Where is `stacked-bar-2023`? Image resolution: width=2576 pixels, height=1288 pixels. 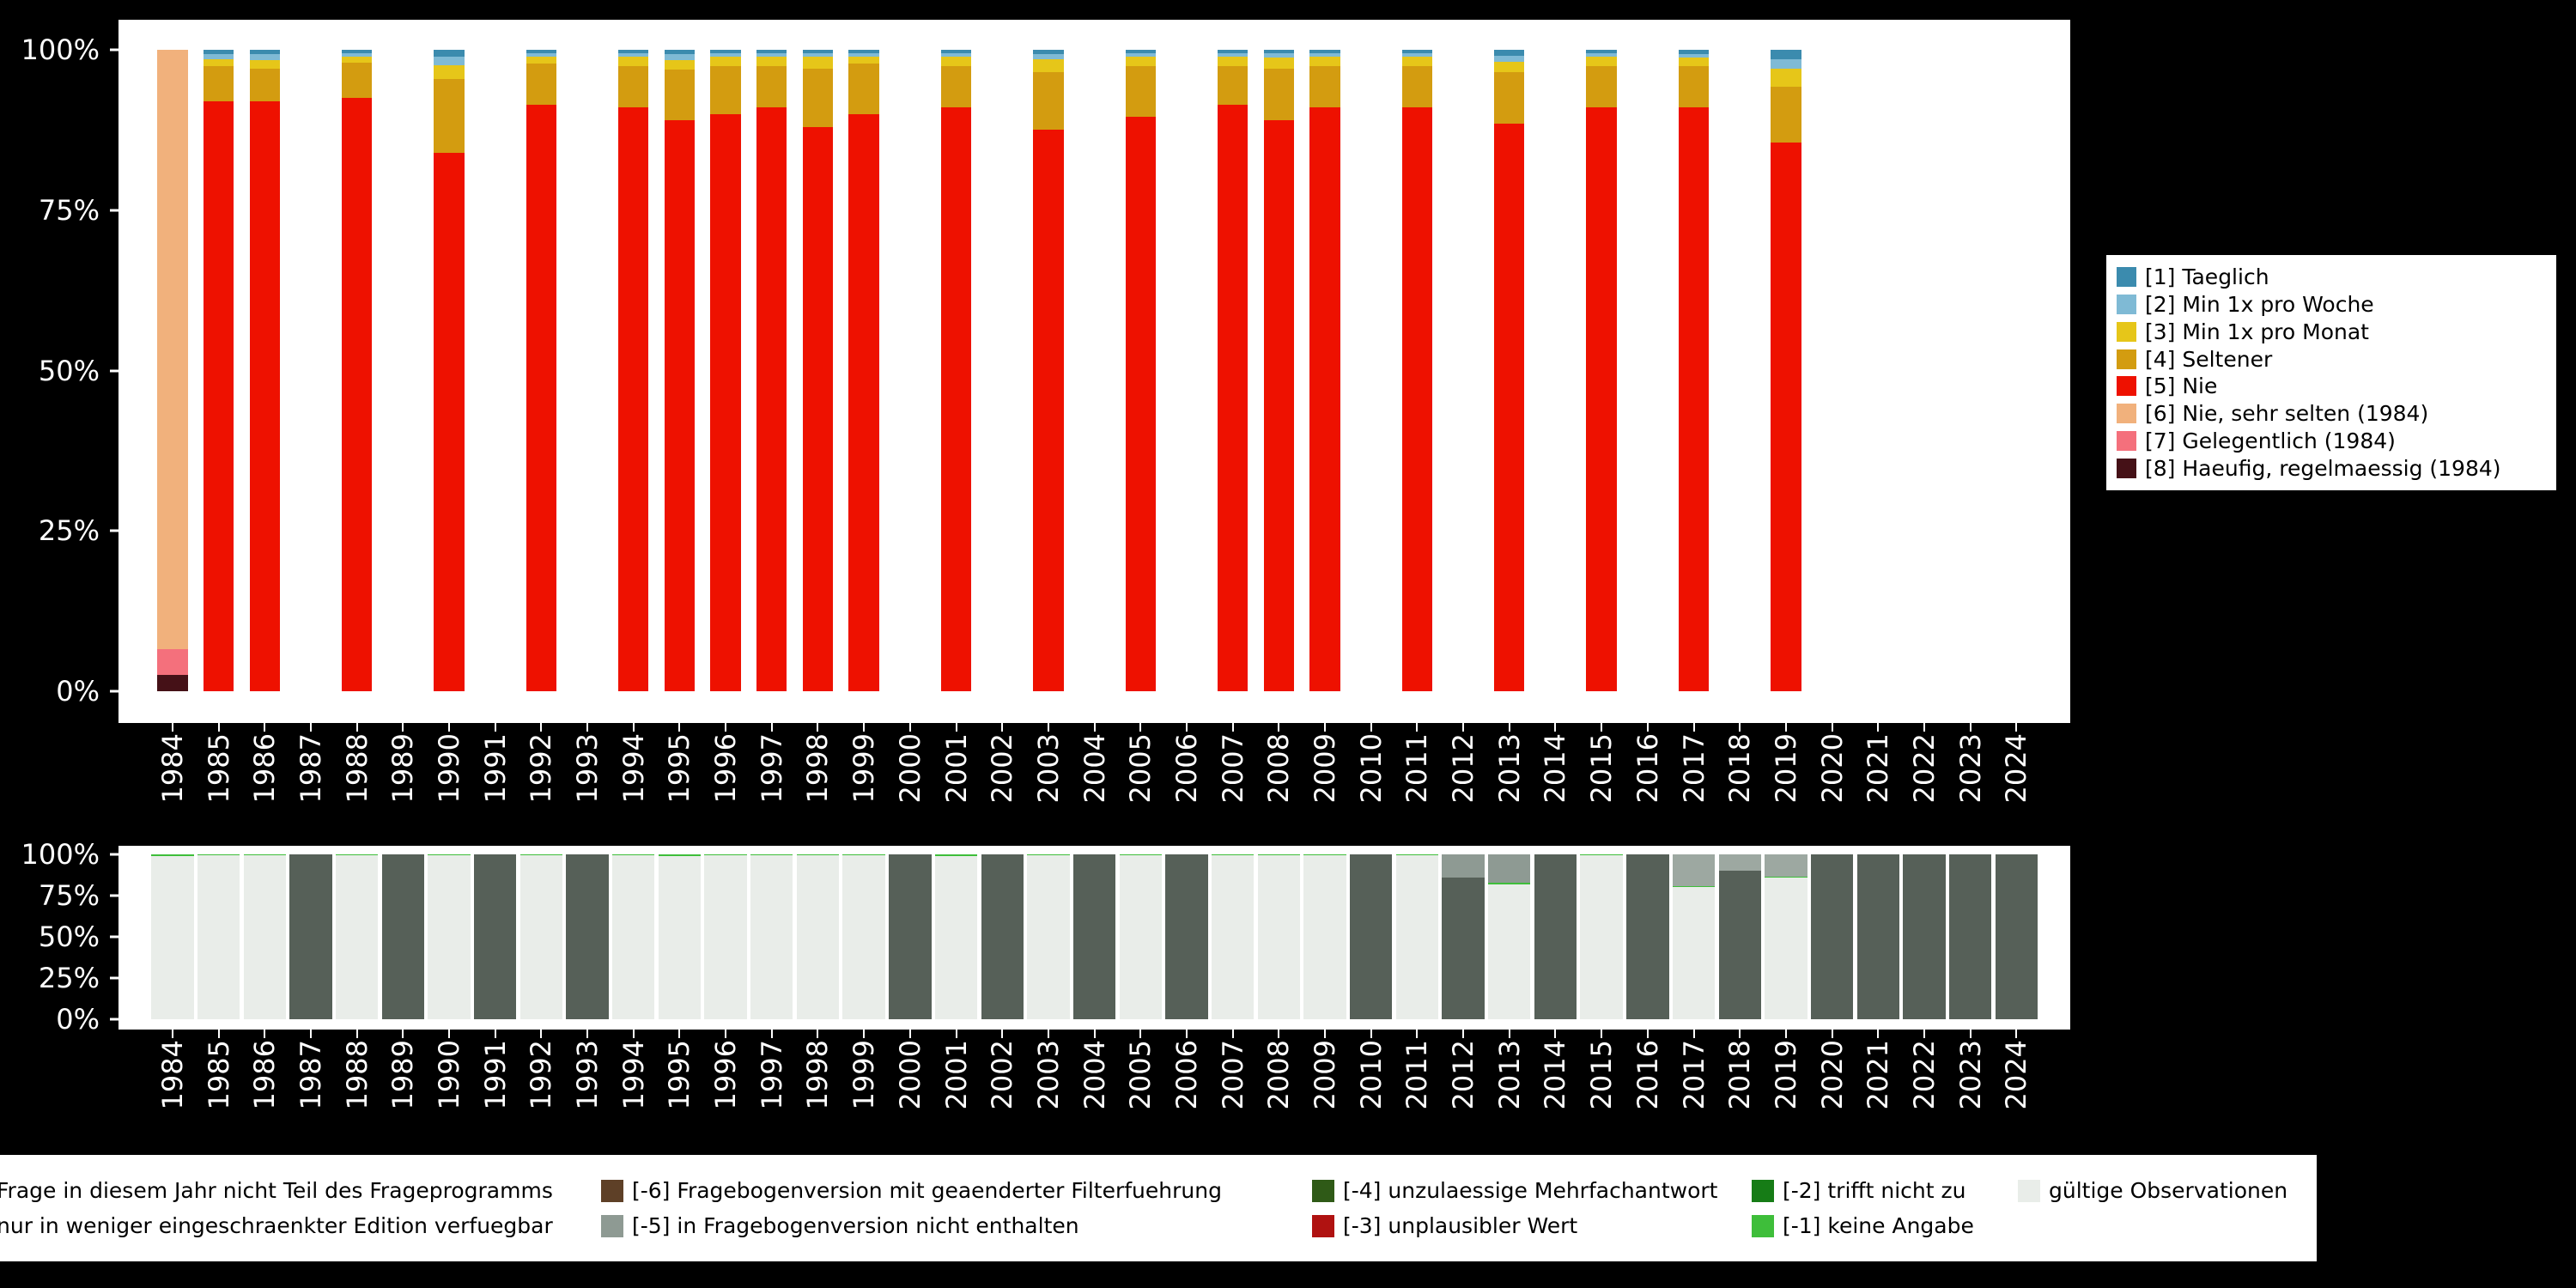 stacked-bar-2023 is located at coordinates (1970, 370).